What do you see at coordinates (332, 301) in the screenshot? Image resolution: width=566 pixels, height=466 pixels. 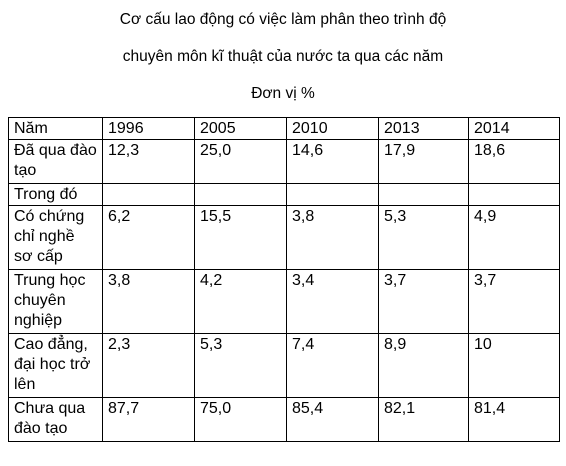 I see `table-cell: 3,4` at bounding box center [332, 301].